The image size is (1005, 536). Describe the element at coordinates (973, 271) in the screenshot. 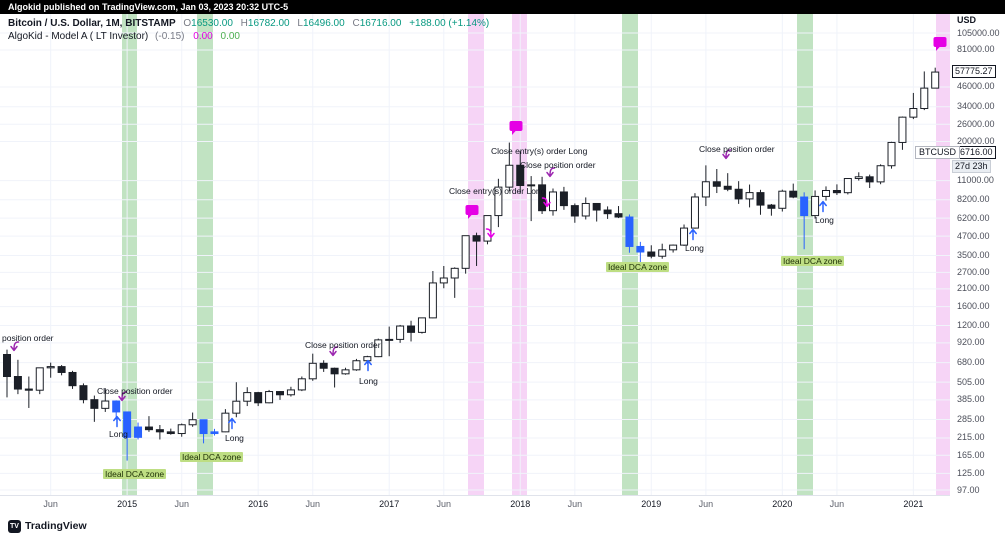

I see `price-tick-label: 2700.00` at that location.